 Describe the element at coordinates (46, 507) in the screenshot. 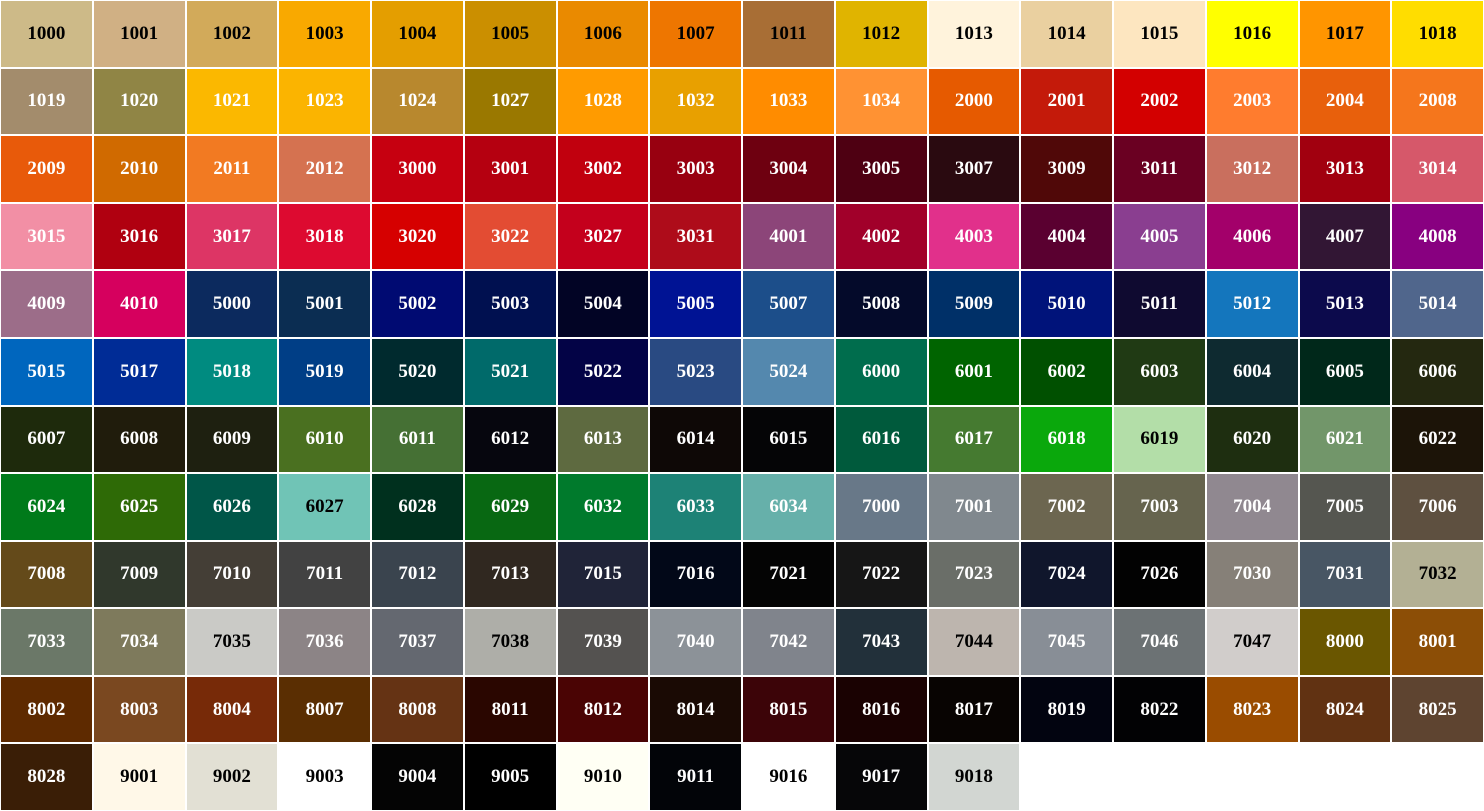

I see `color-swatch: 6024` at that location.